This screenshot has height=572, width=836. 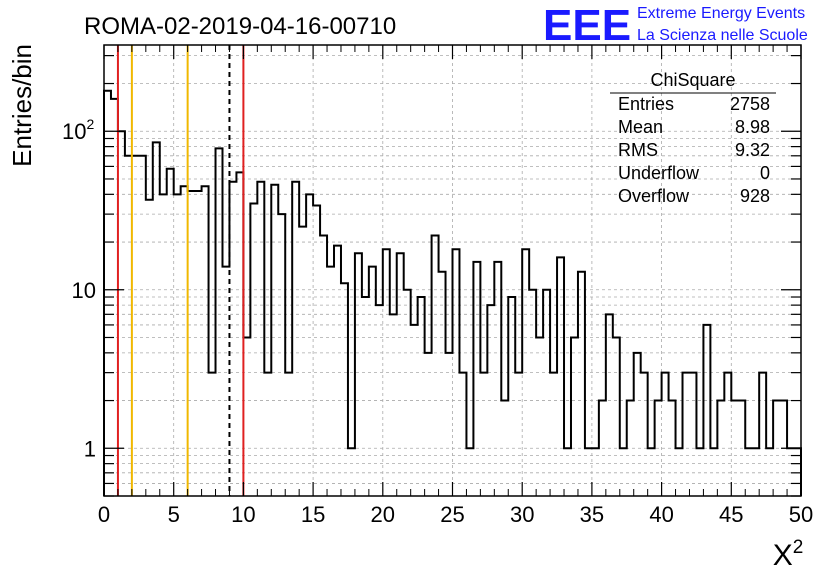 I want to click on x-tick-label: 20, so click(x=383, y=514).